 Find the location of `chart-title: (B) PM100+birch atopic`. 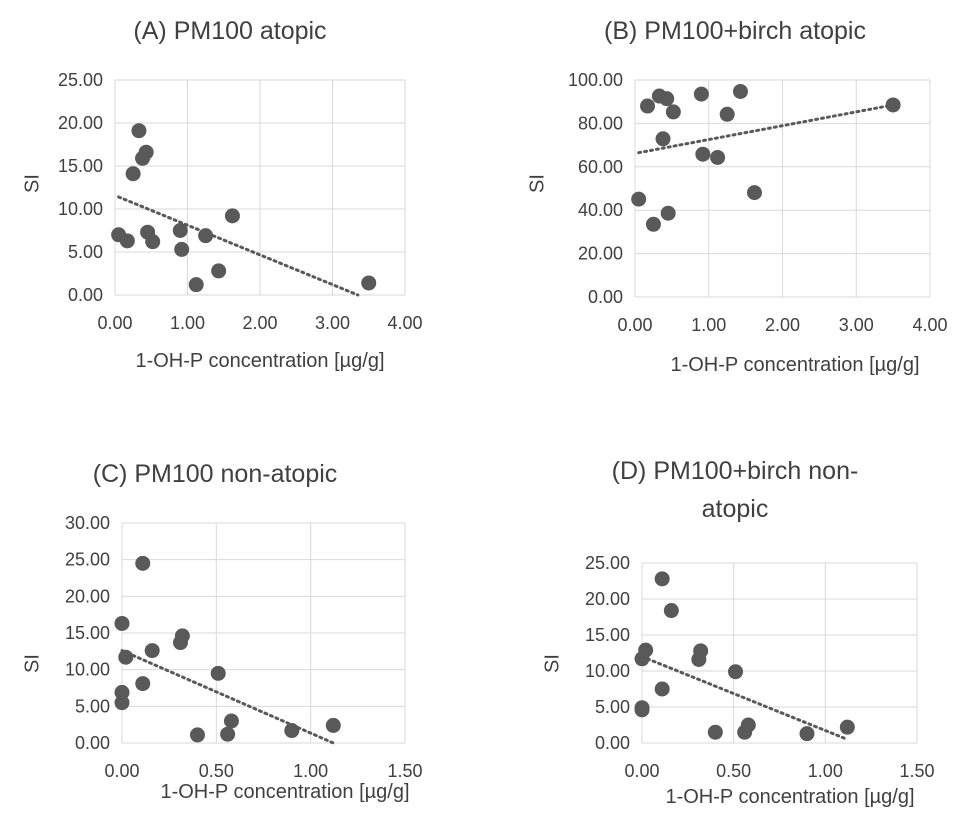

chart-title: (B) PM100+birch atopic is located at coordinates (735, 31).